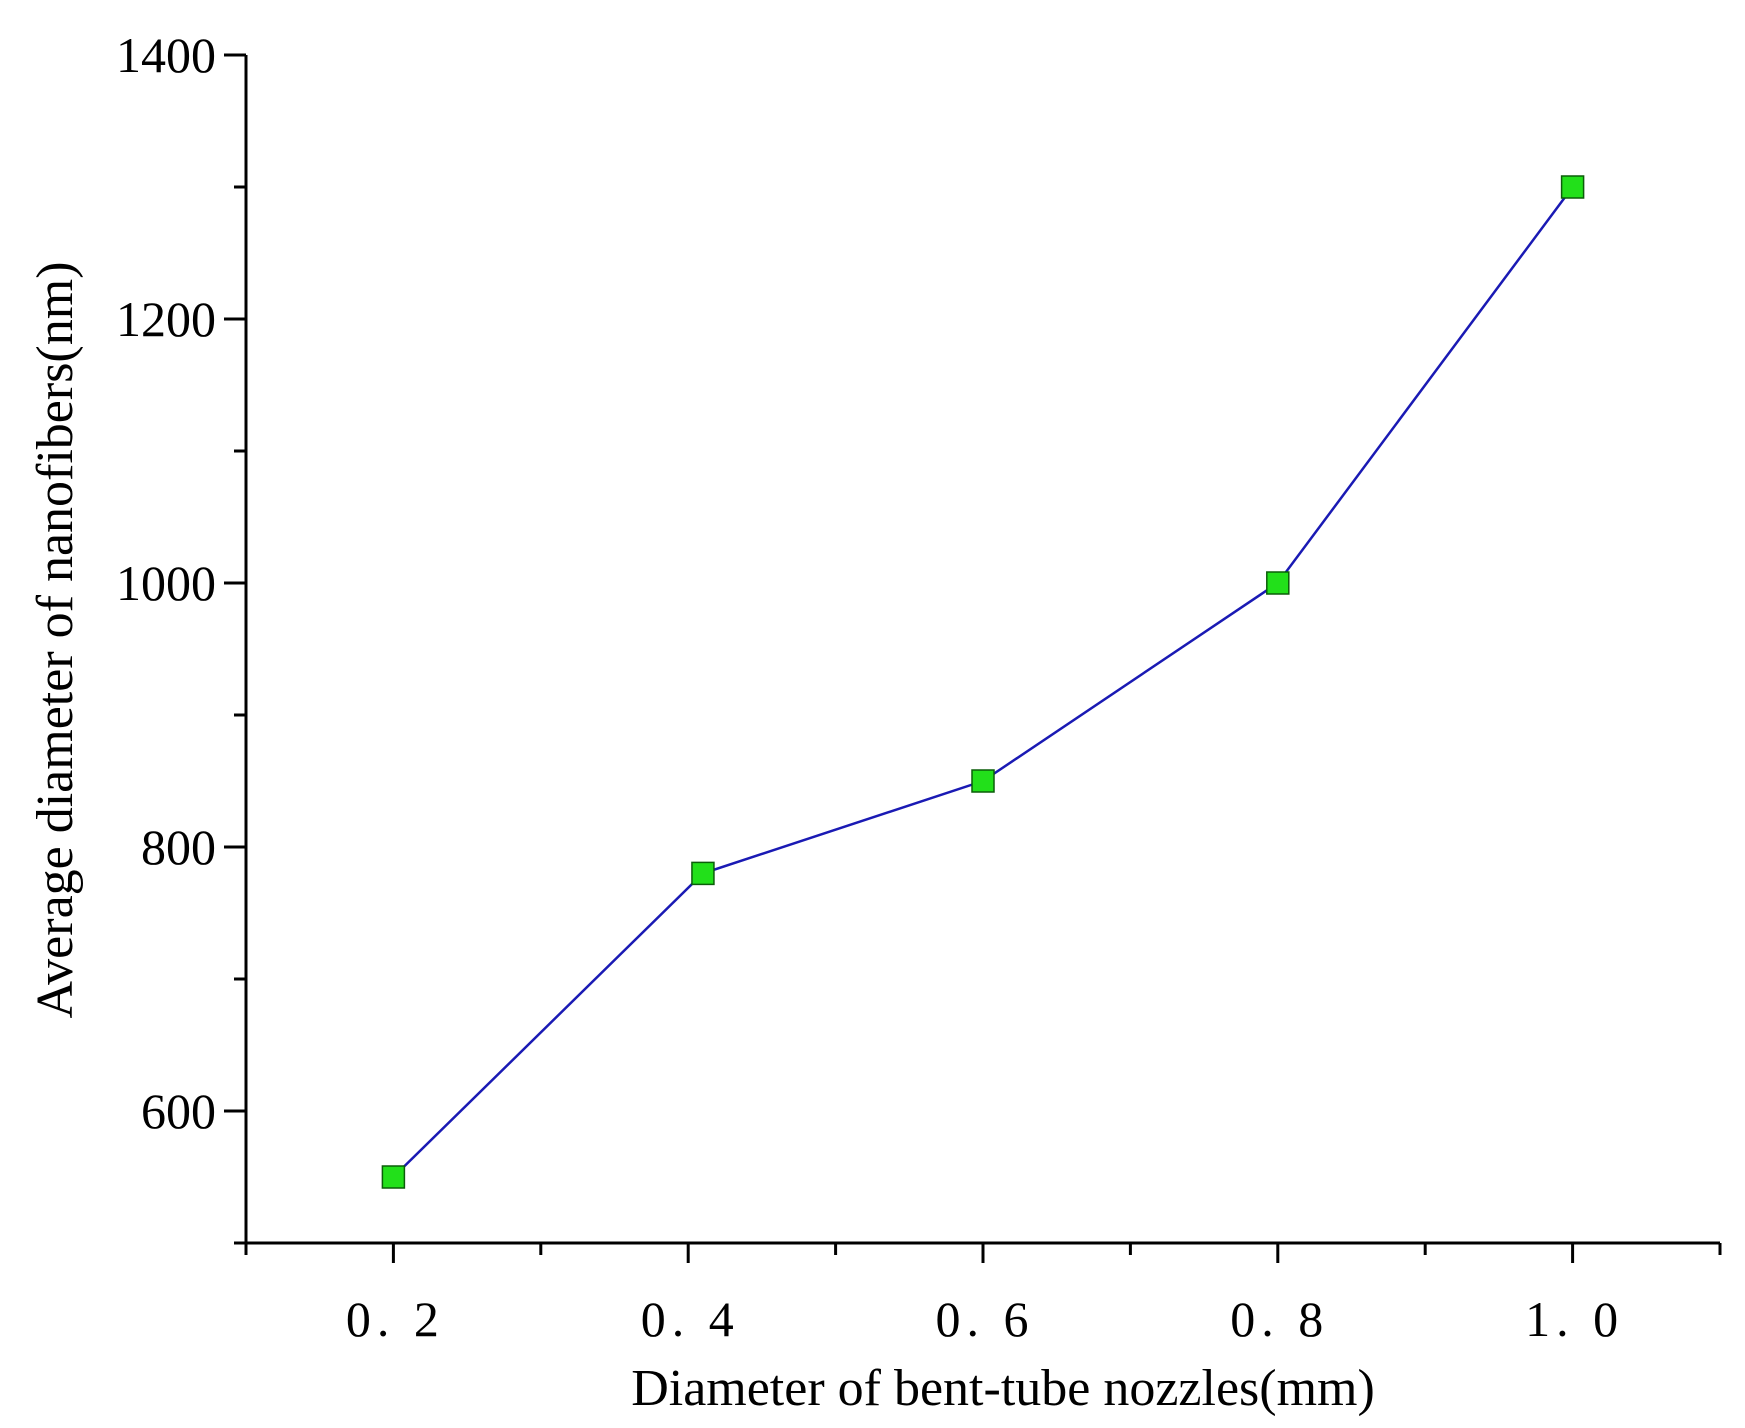  Describe the element at coordinates (690, 1319) in the screenshot. I see `x-tick-label: 0. 4` at that location.